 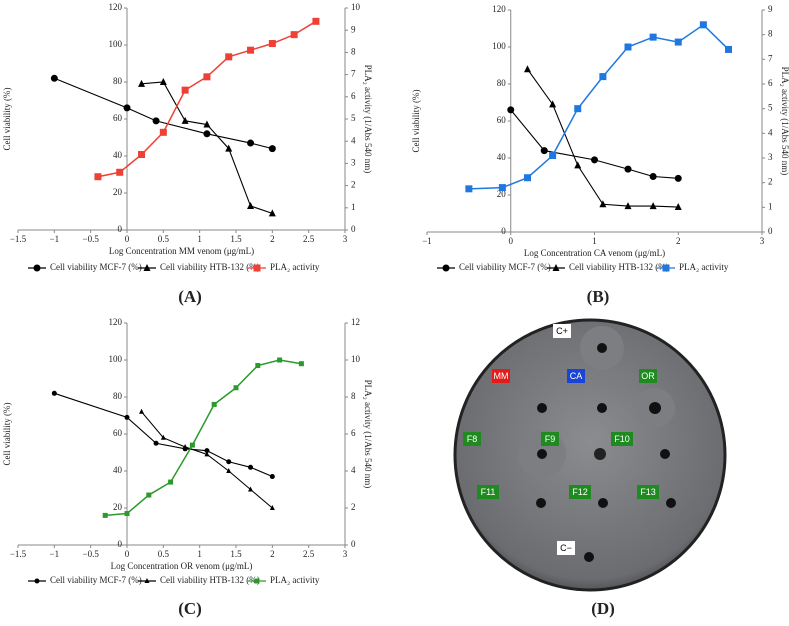 What do you see at coordinates (603, 608) in the screenshot?
I see `panel-label: (D)` at bounding box center [603, 608].